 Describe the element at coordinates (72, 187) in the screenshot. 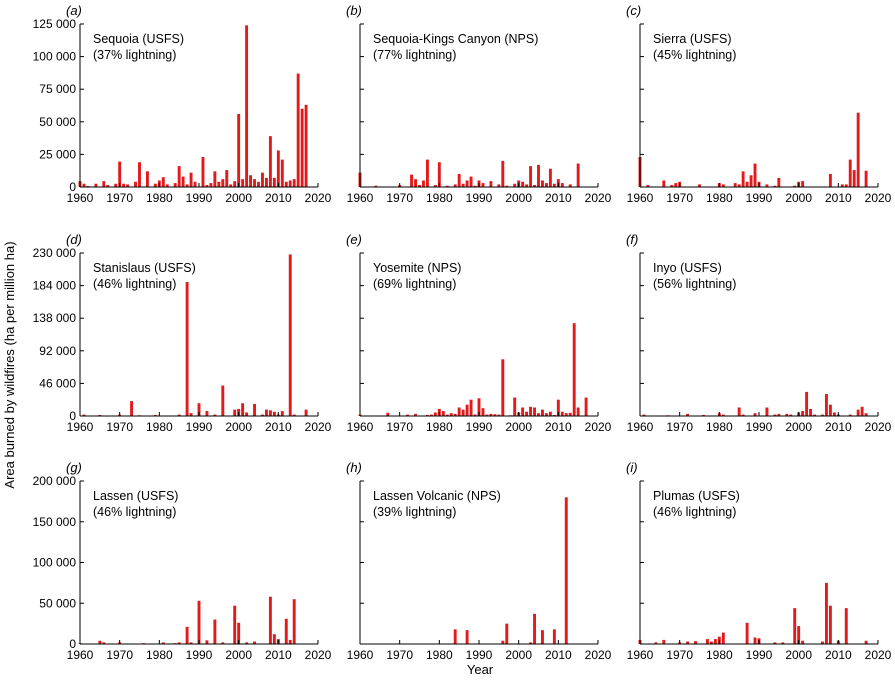

I see `y-tick-label: 0` at that location.